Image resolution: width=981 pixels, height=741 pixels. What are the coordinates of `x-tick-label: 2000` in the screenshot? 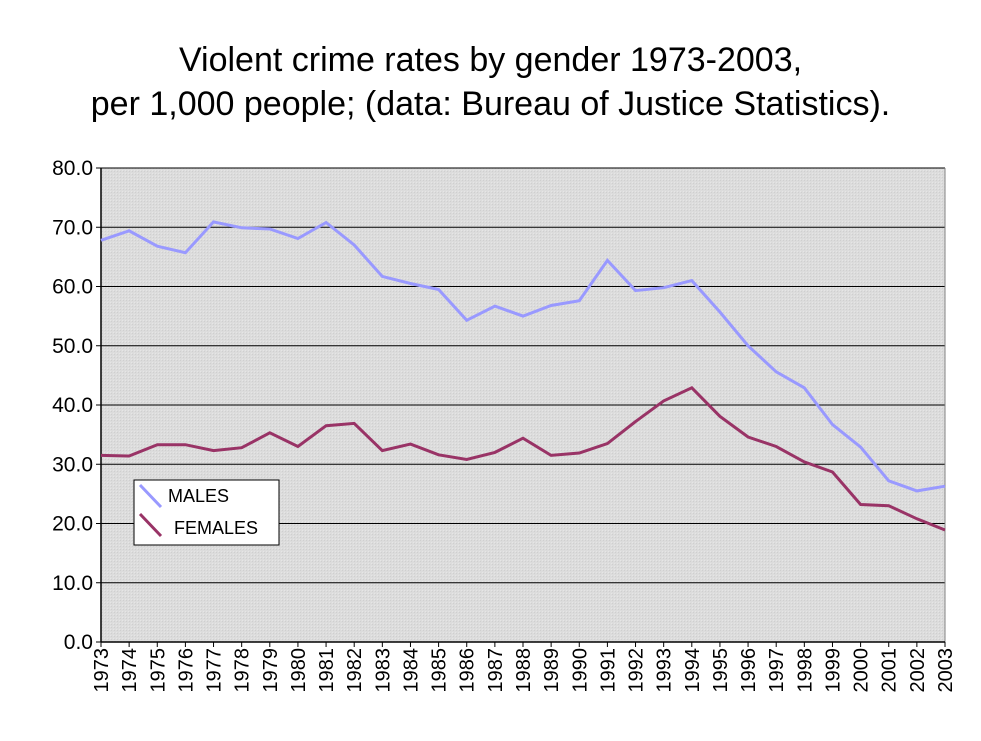 It's located at (862, 670).